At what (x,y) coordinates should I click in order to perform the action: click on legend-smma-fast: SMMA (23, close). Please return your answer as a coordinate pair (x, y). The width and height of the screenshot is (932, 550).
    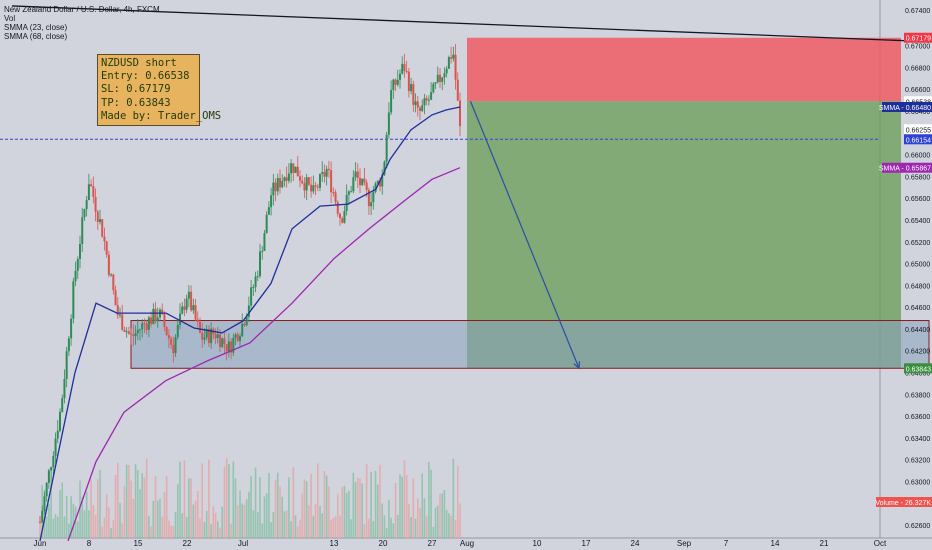
    Looking at the image, I should click on (36, 27).